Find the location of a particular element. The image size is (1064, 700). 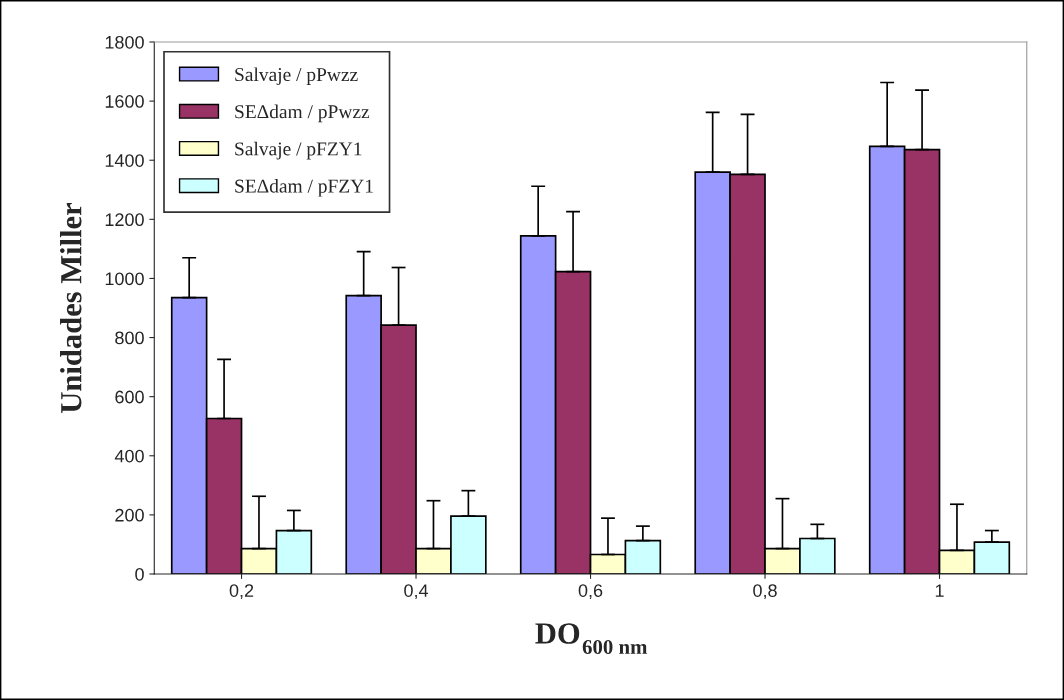

y-tick-label: 1200 is located at coordinates (124, 220).